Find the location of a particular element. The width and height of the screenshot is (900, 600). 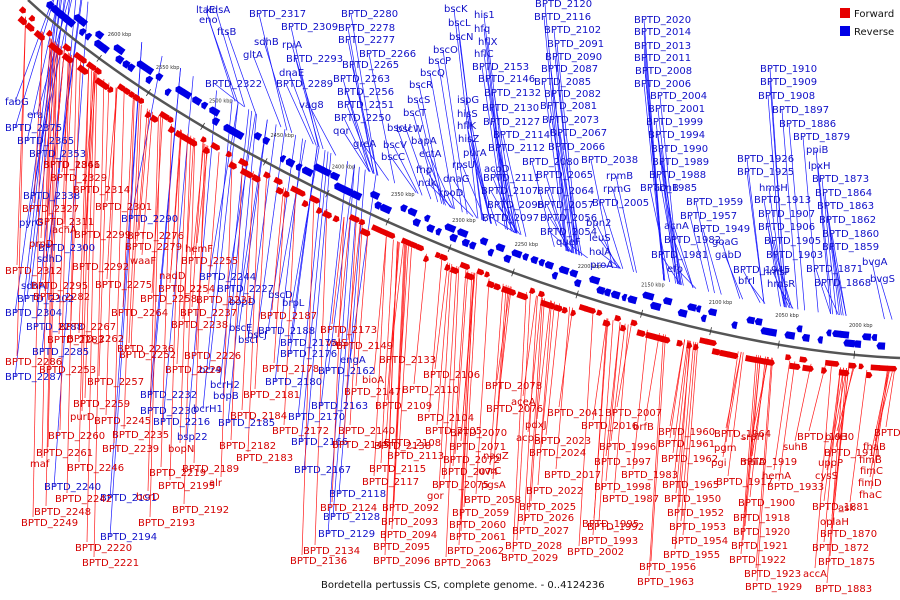

forward-gene-label: BPTD_2173 is located at coordinates (348, 330).